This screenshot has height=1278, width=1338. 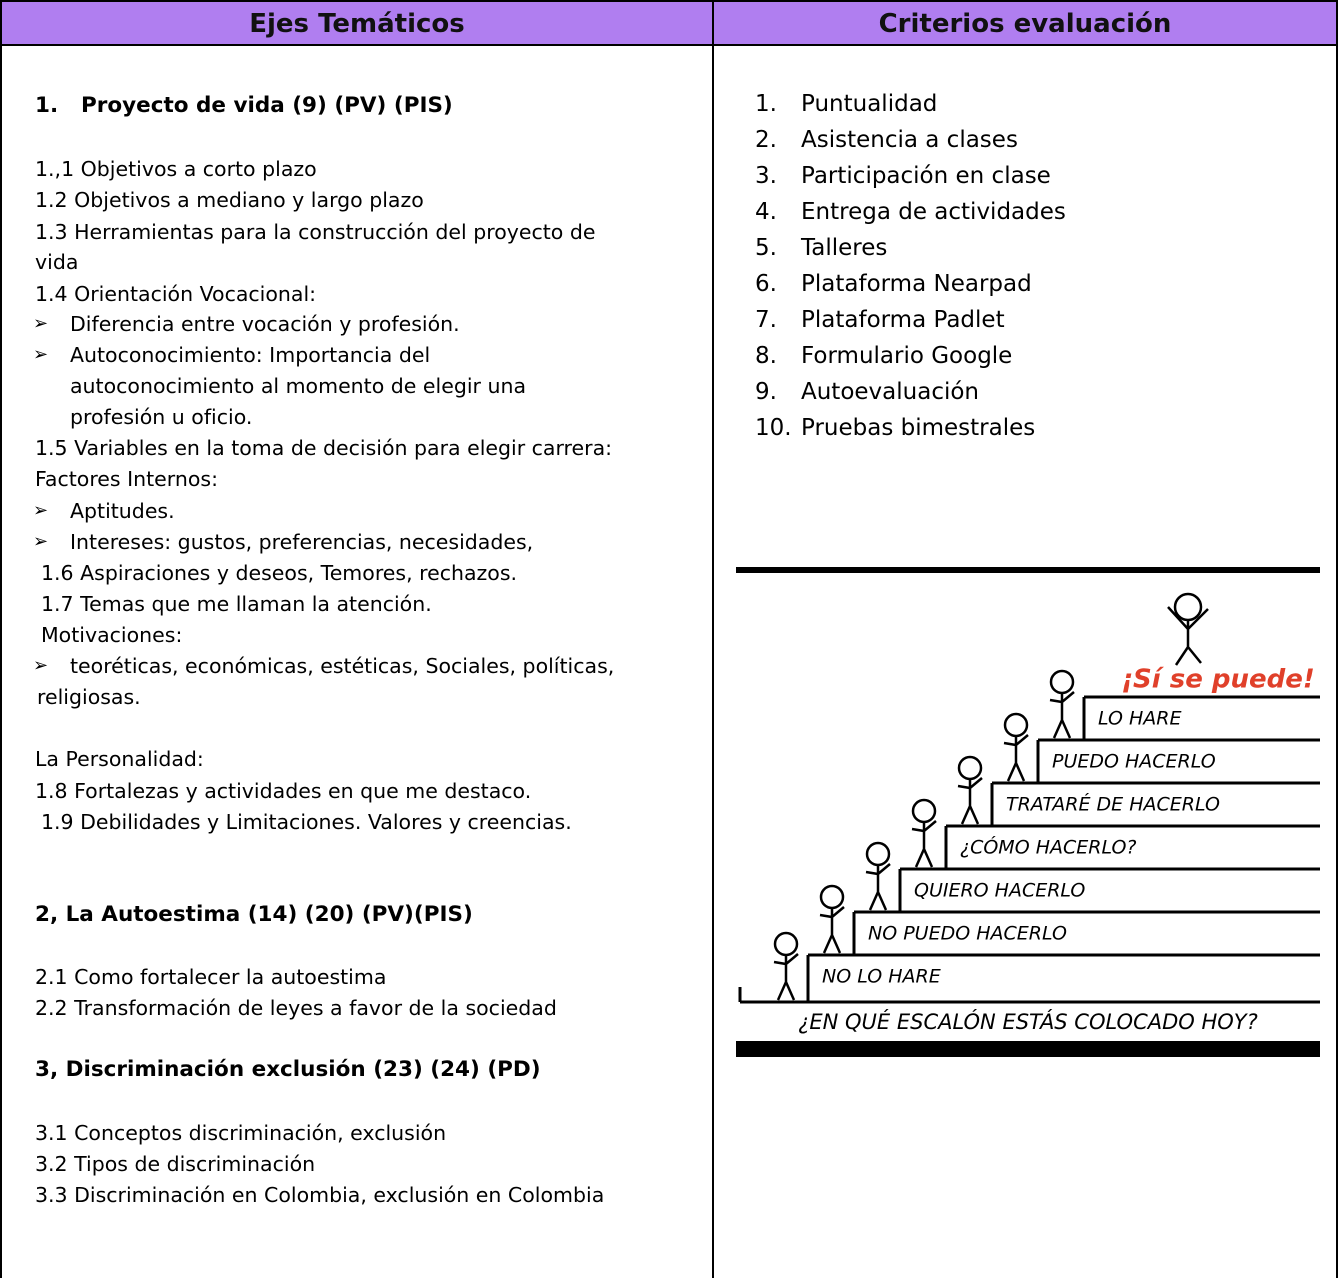 I want to click on item-number: 3., so click(x=766, y=176).